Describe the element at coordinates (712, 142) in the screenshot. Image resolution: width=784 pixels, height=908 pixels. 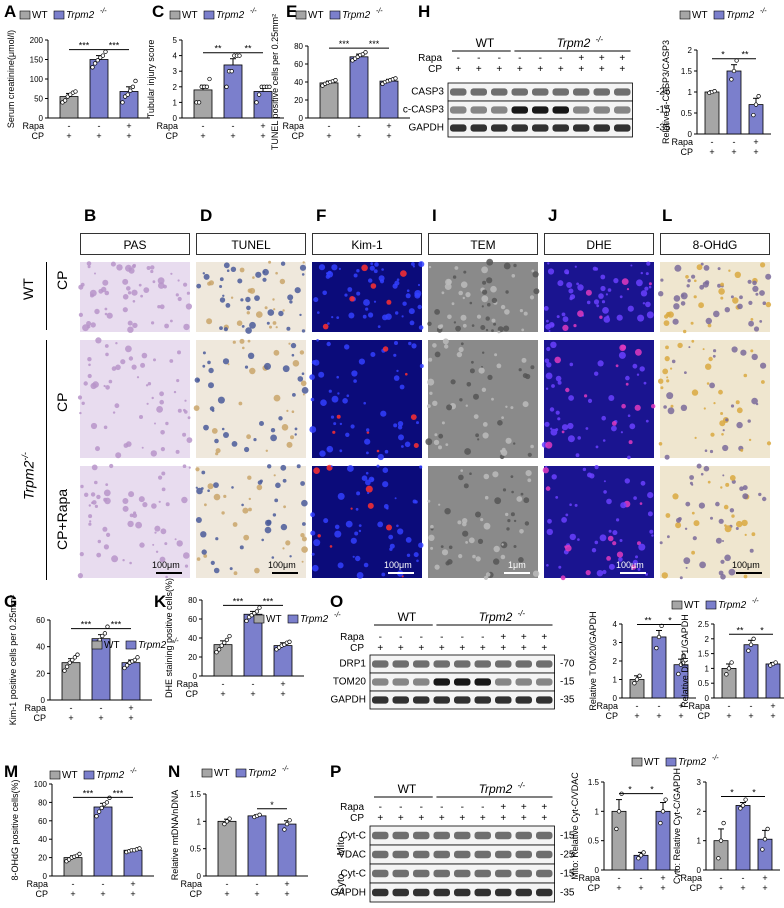
I see `rapa-sign-0: -` at that location.